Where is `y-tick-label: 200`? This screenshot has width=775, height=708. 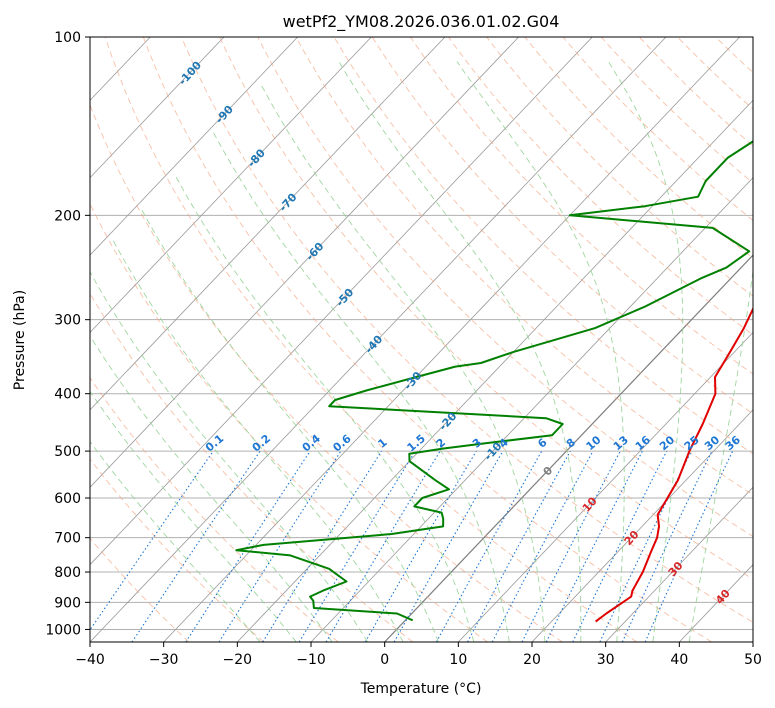 y-tick-label: 200 is located at coordinates (67, 216).